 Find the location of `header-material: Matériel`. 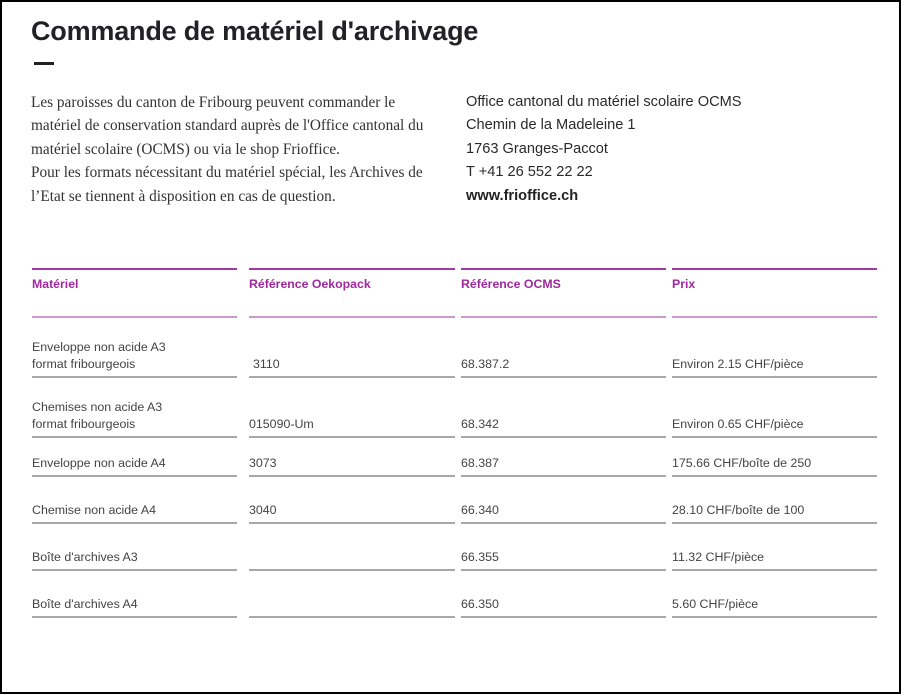

header-material: Matériel is located at coordinates (134, 293).